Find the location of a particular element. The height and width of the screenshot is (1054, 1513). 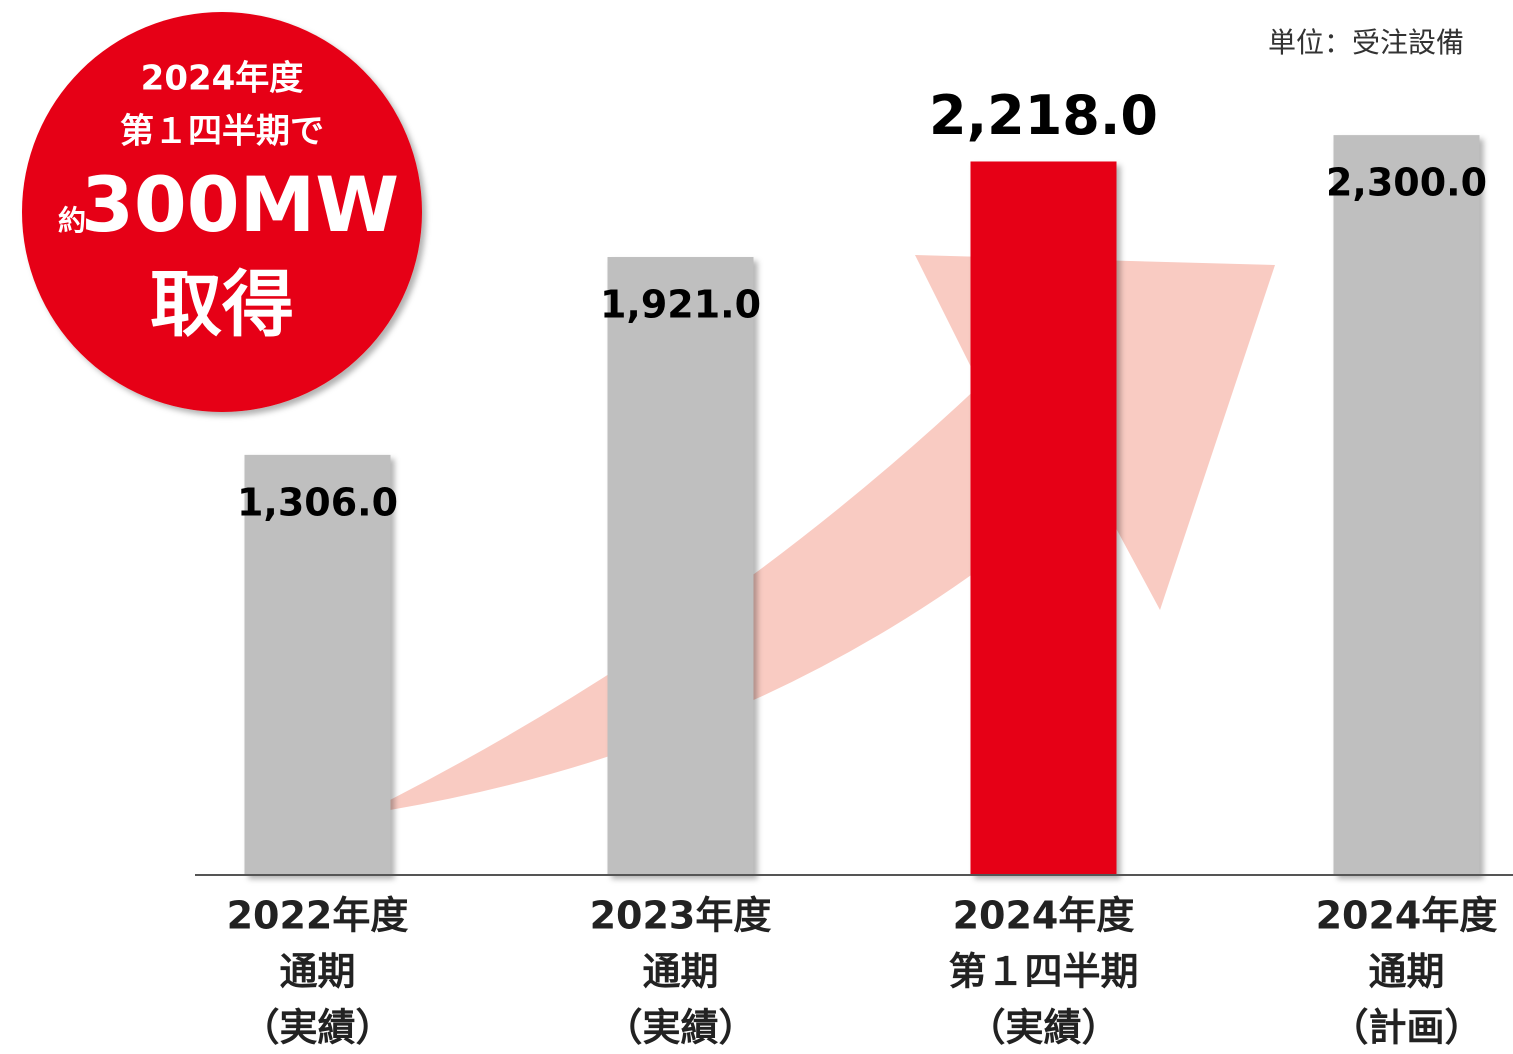

badge: 2024年度 第１四半期で 約 300MW 取得 is located at coordinates (222, 212).